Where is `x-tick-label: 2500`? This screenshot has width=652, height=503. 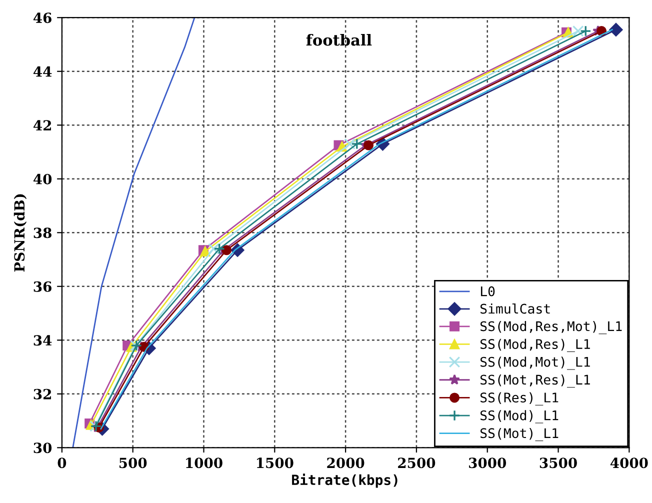
x-tick-label: 2500 is located at coordinates (417, 463).